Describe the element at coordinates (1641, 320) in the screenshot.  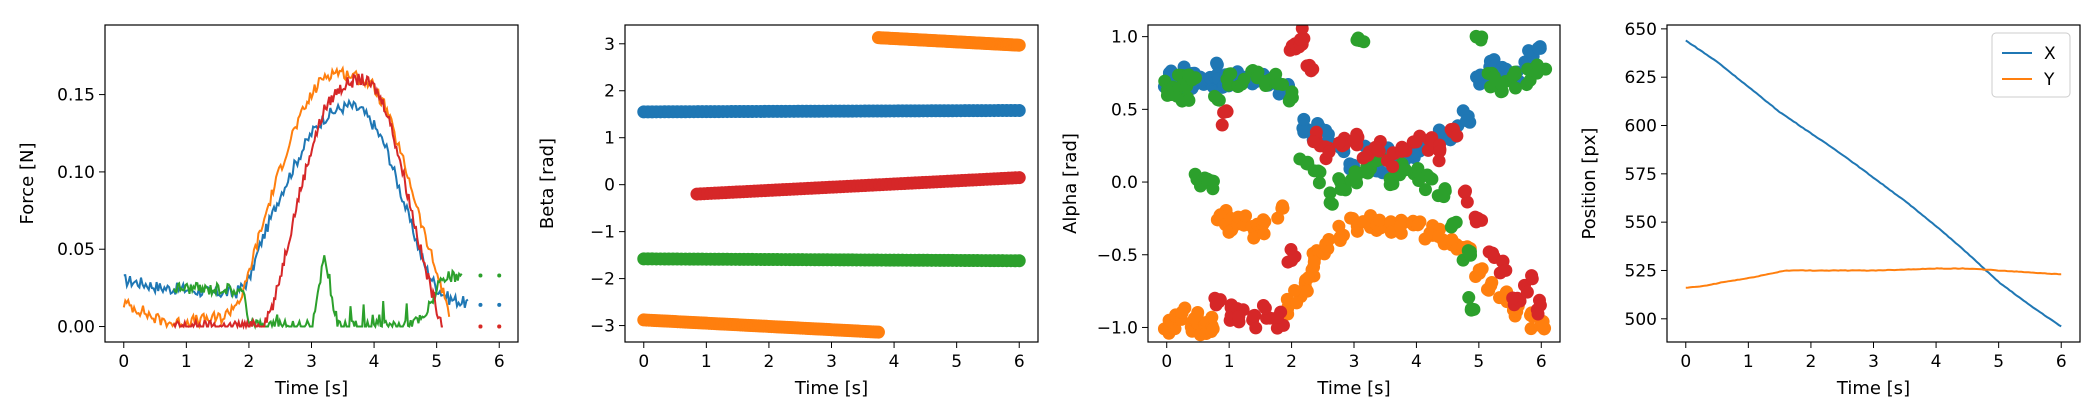
I see `y-tick-label: 500` at that location.